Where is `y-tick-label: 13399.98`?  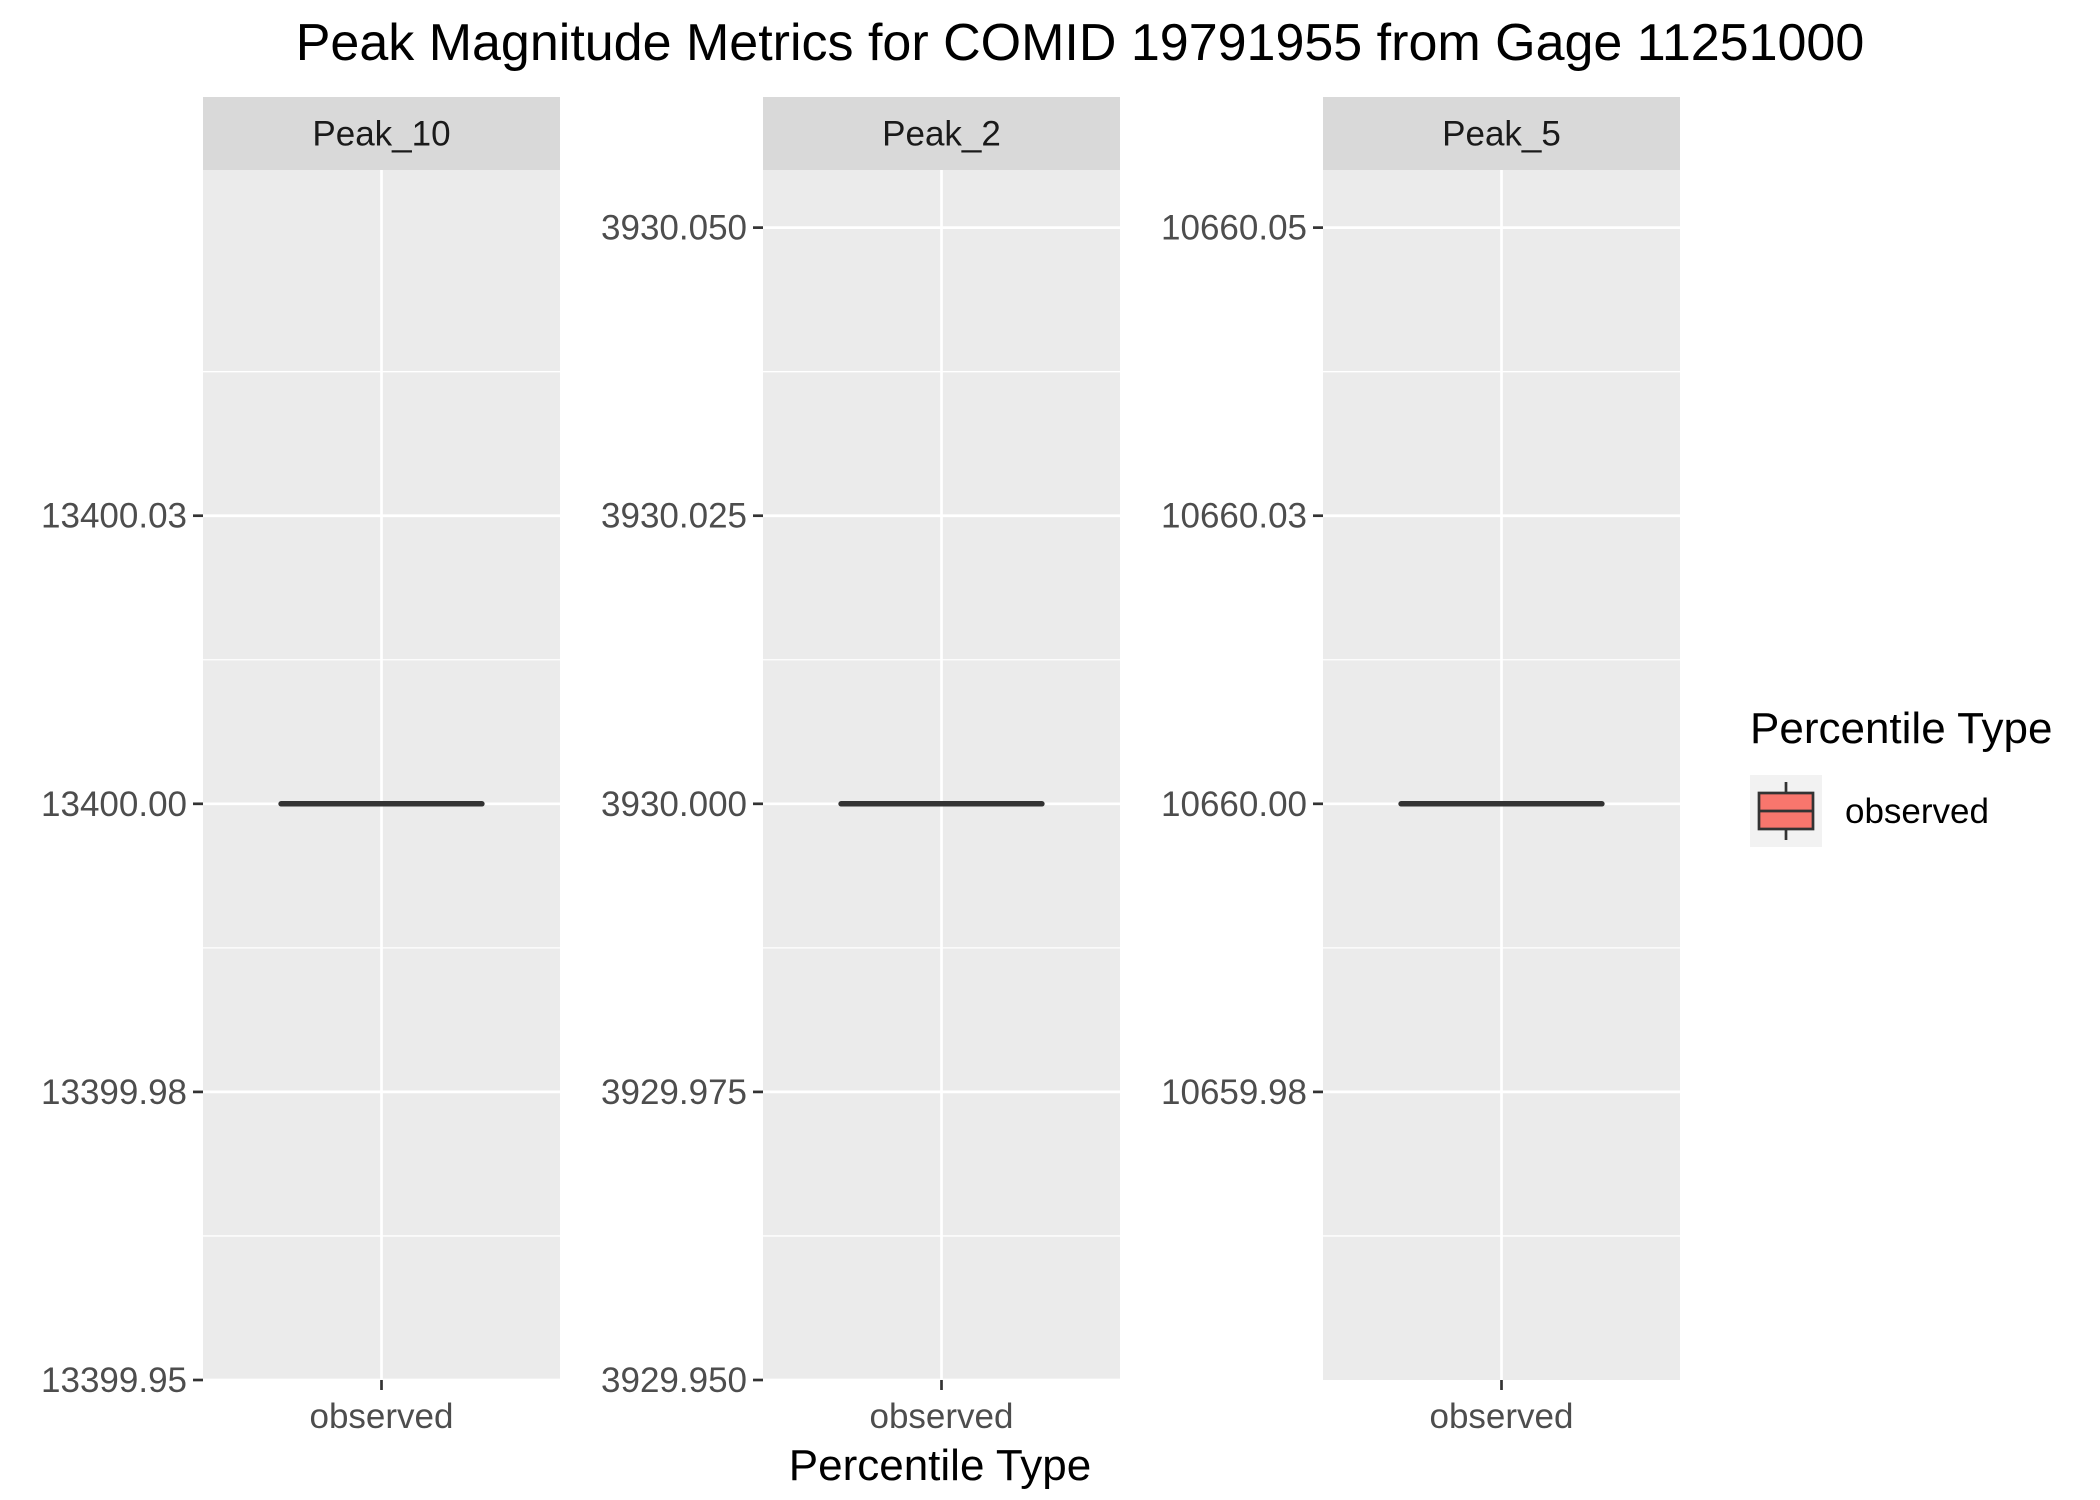
y-tick-label: 13399.98 is located at coordinates (114, 1092).